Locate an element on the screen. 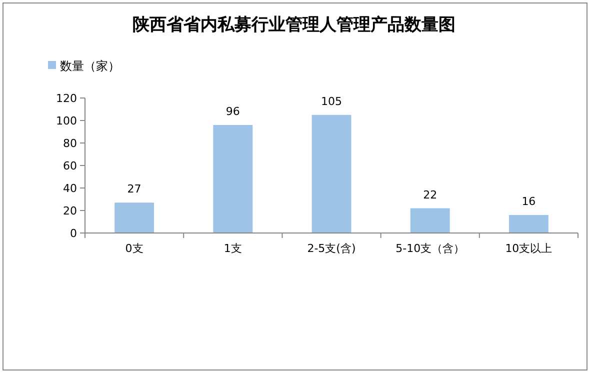 This screenshot has height=379, width=598. x-tick-label: 10支以上 is located at coordinates (528, 248).